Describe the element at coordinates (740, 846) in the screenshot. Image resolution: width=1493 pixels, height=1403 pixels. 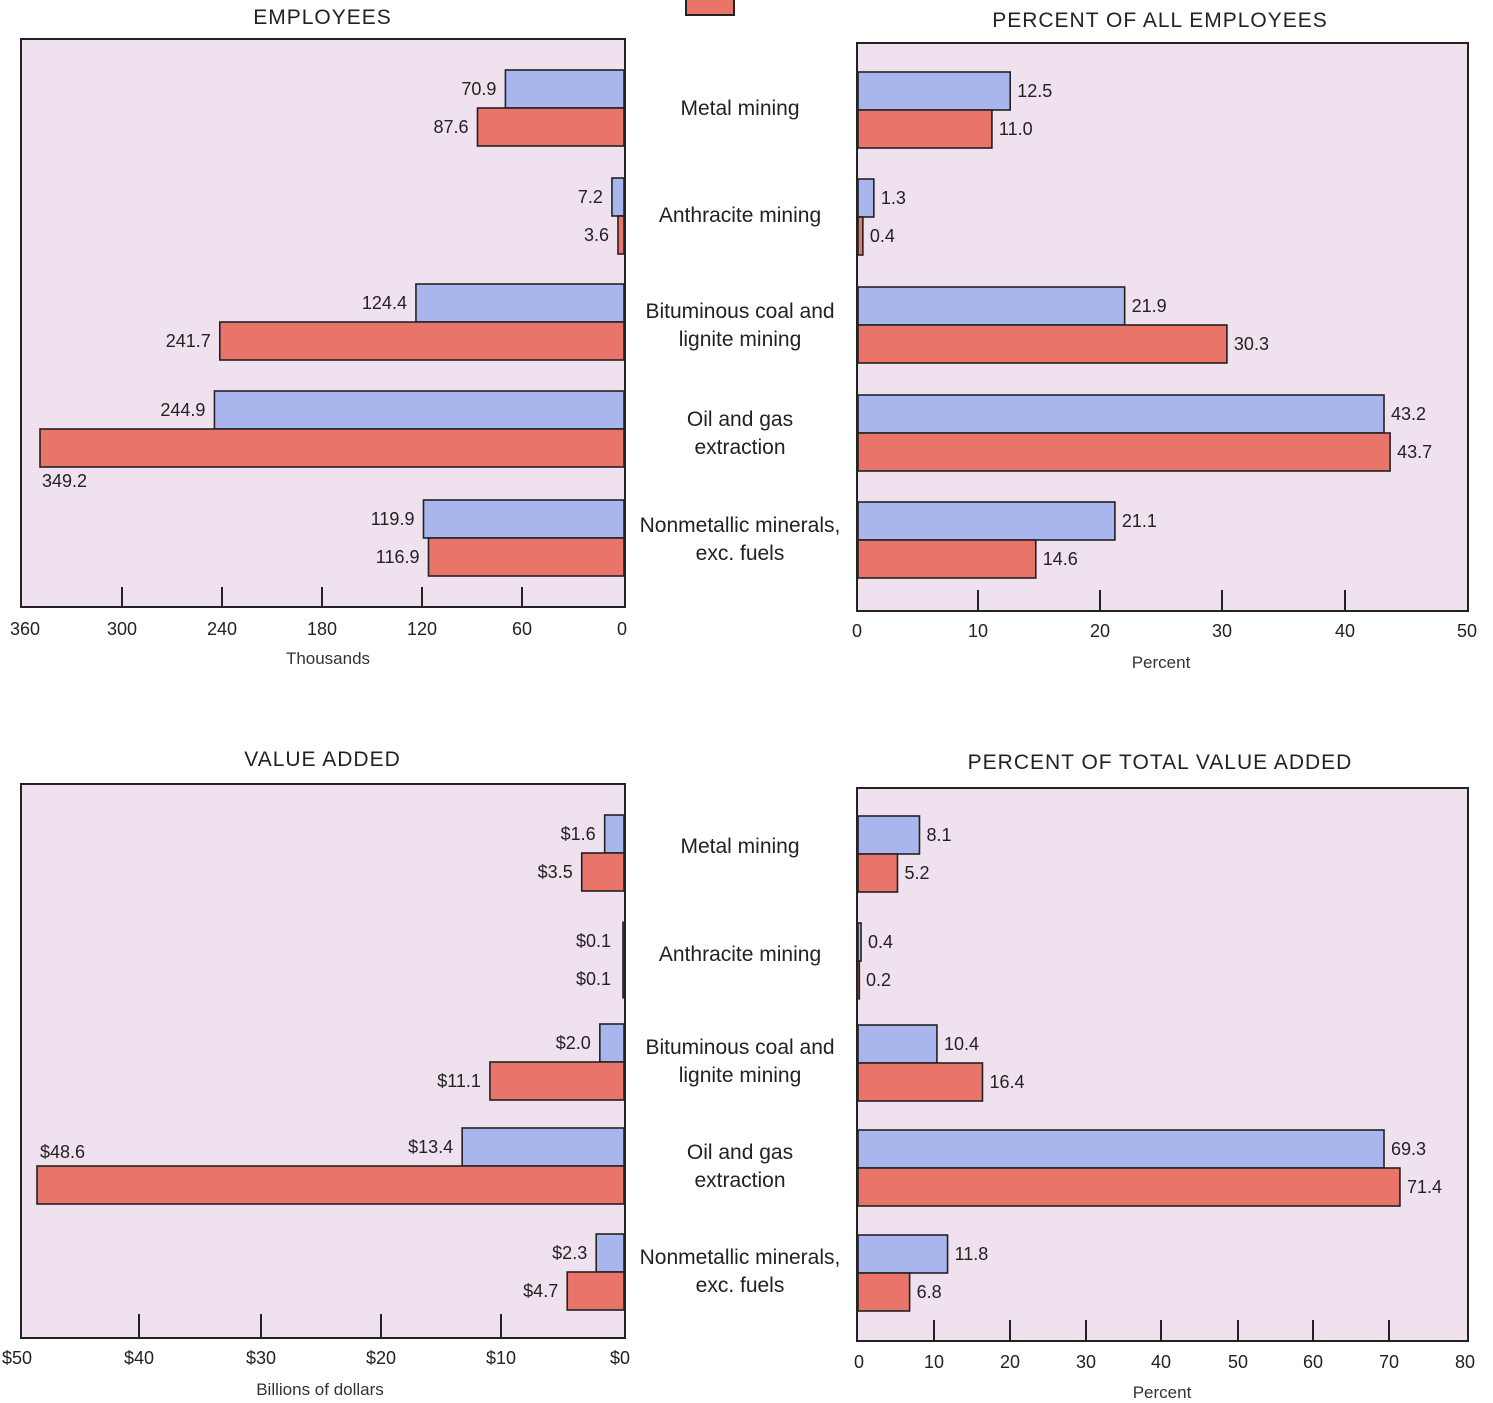
I see `category-label-line: Metal mining` at that location.